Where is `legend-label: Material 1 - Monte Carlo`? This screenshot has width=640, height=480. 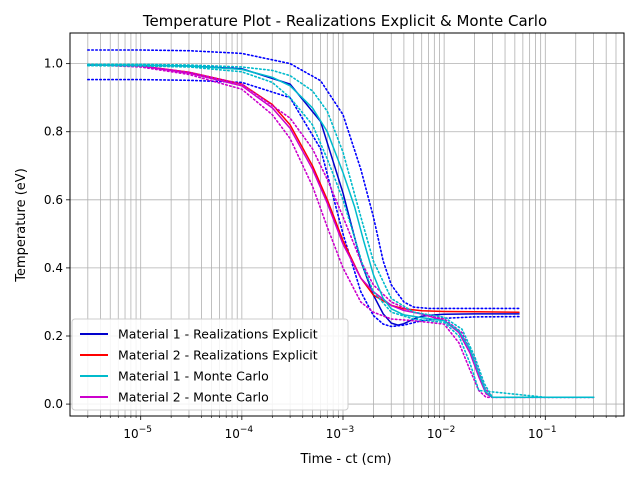
legend-label: Material 1 - Monte Carlo is located at coordinates (193, 376).